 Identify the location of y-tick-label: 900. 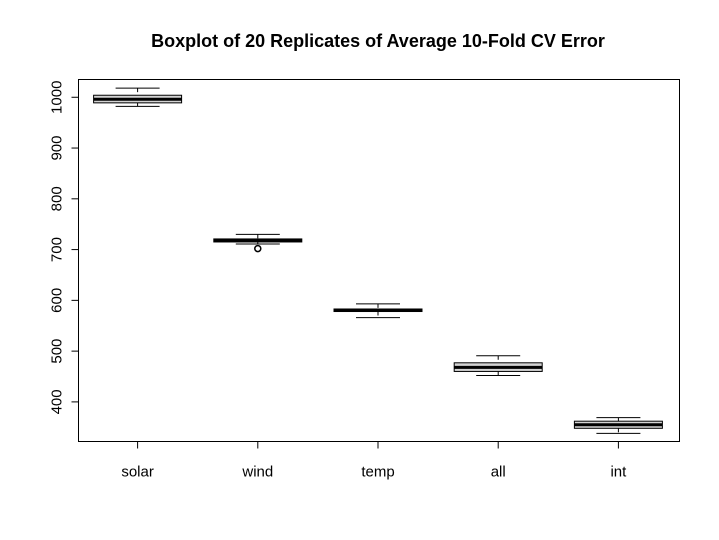
(57, 148).